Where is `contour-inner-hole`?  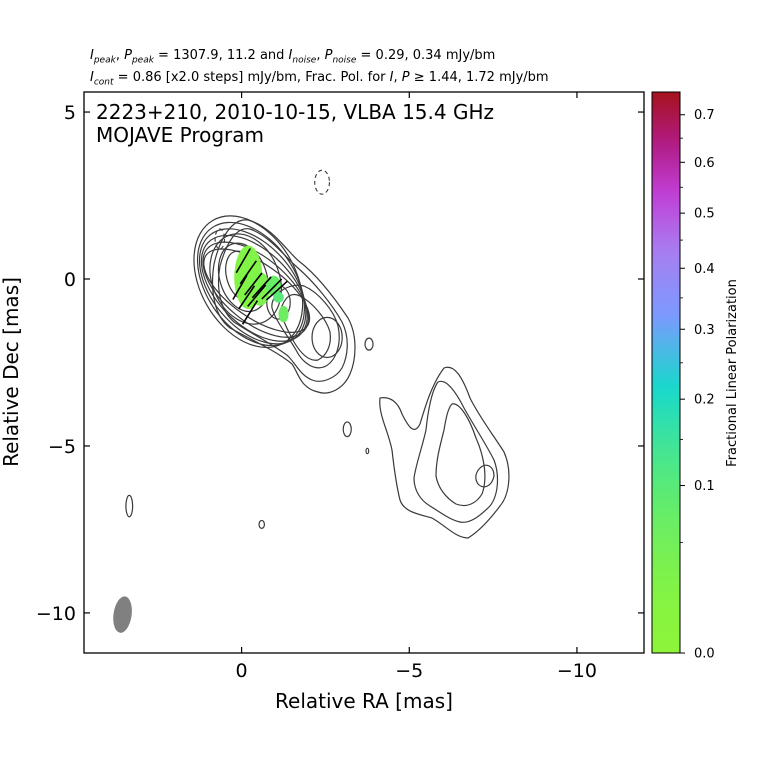
contour-inner-hole is located at coordinates (327, 337).